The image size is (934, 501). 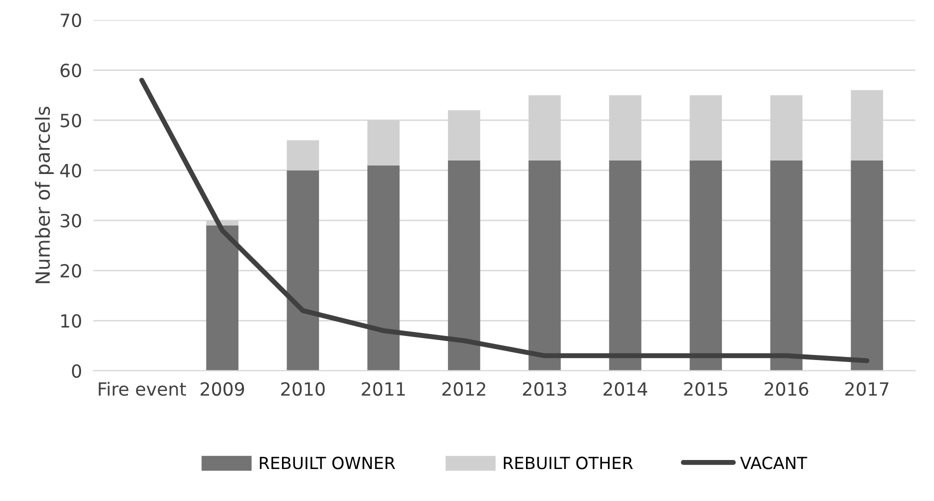 What do you see at coordinates (71, 321) in the screenshot?
I see `y-tick-label: 10` at bounding box center [71, 321].